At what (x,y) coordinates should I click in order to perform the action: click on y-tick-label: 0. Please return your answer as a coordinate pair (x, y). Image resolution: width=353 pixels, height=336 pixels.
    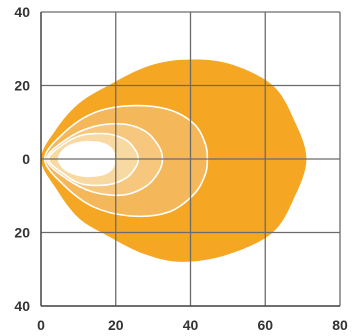
    Looking at the image, I should click on (26, 159).